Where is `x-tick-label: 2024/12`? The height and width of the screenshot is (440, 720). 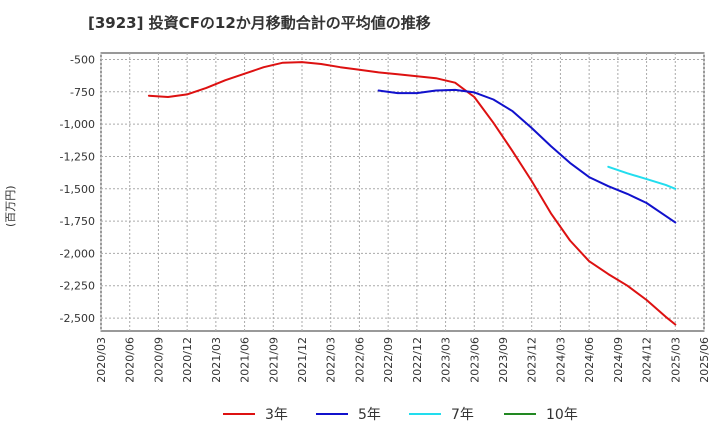 x-tick-label: 2024/12 is located at coordinates (647, 360).